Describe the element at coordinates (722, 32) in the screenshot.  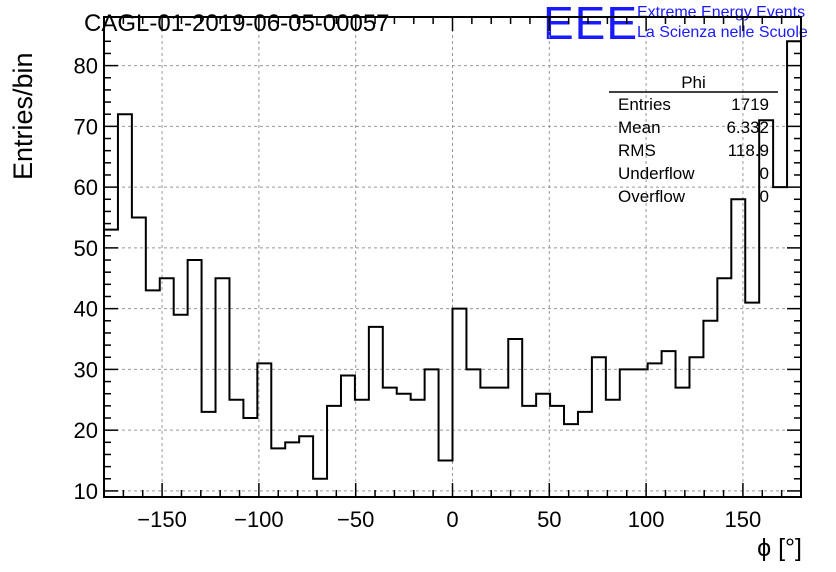
I see `logo-line-2: La Scienza nelle Scuole` at that location.